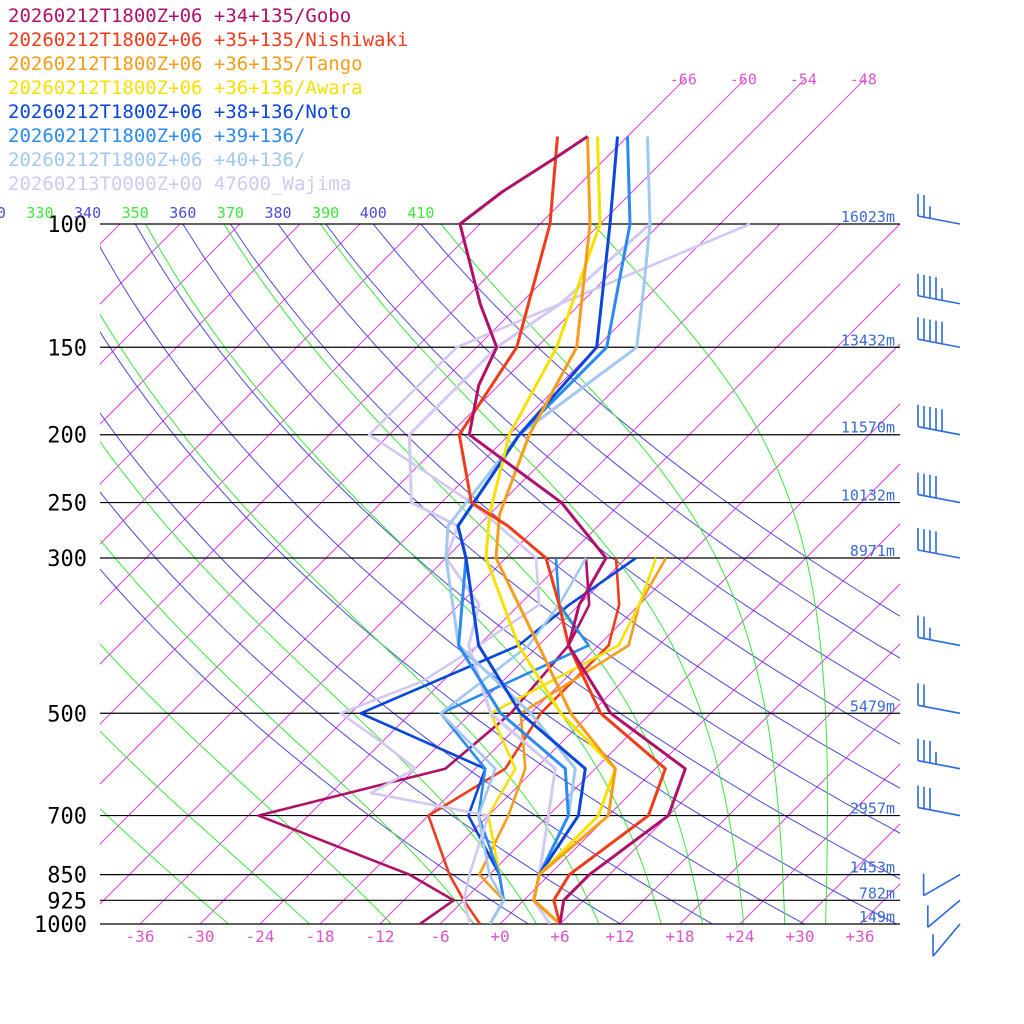 Image resolution: width=1024 pixels, height=1024 pixels. Describe the element at coordinates (877, 917) in the screenshot. I see `height-label: 149m` at that location.